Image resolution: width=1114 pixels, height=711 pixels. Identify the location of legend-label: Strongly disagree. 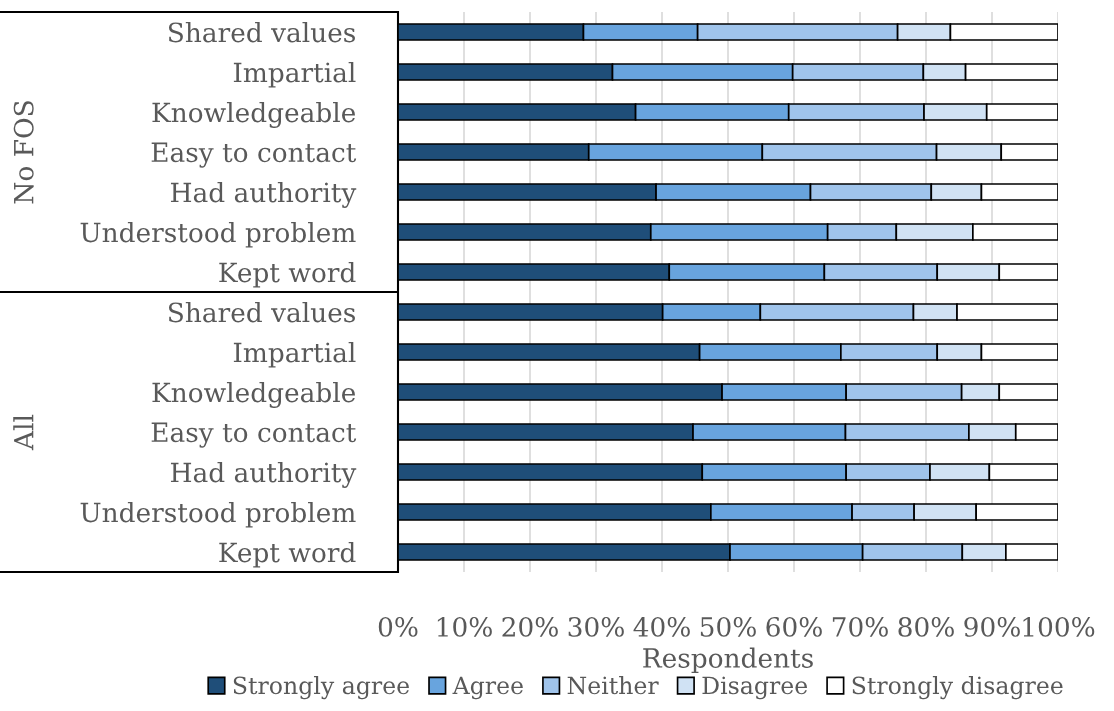
(957, 688).